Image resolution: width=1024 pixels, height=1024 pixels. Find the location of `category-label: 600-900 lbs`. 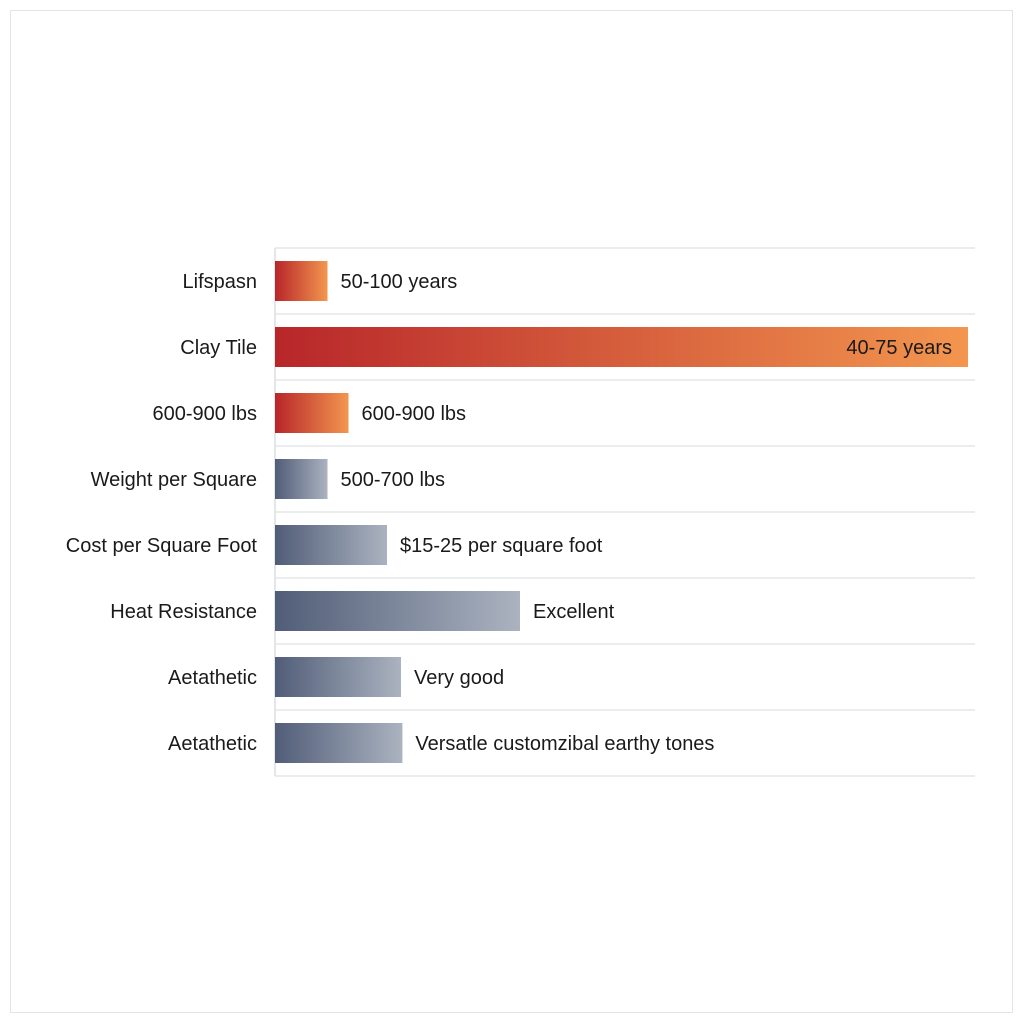

category-label: 600-900 lbs is located at coordinates (204, 414).